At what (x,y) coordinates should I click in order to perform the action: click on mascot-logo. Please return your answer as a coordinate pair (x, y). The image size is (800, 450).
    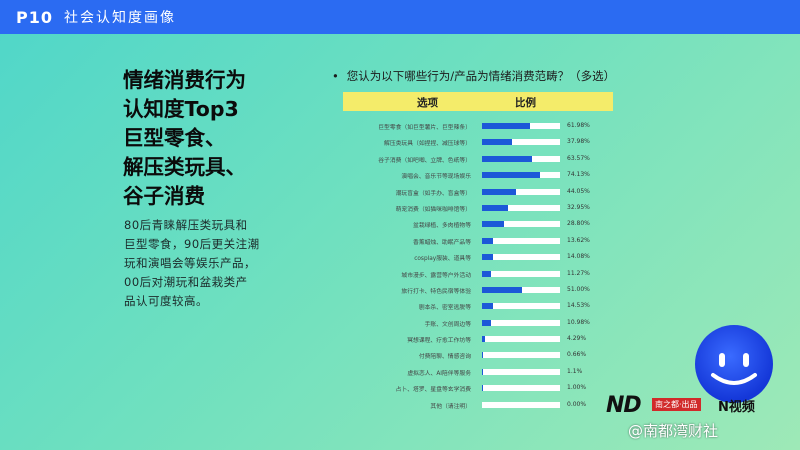
    Looking at the image, I should click on (734, 364).